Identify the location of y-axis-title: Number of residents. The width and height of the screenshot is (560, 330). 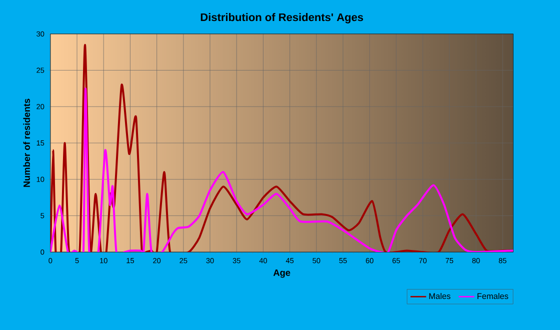
(26, 142).